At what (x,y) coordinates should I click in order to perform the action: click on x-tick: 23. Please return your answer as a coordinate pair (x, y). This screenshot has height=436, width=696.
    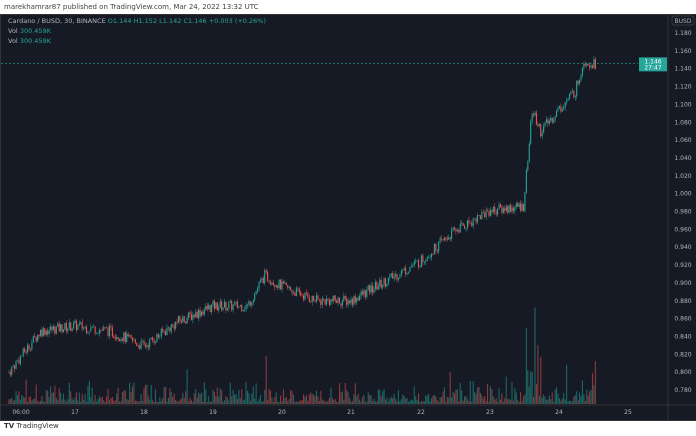
    Looking at the image, I should click on (490, 412).